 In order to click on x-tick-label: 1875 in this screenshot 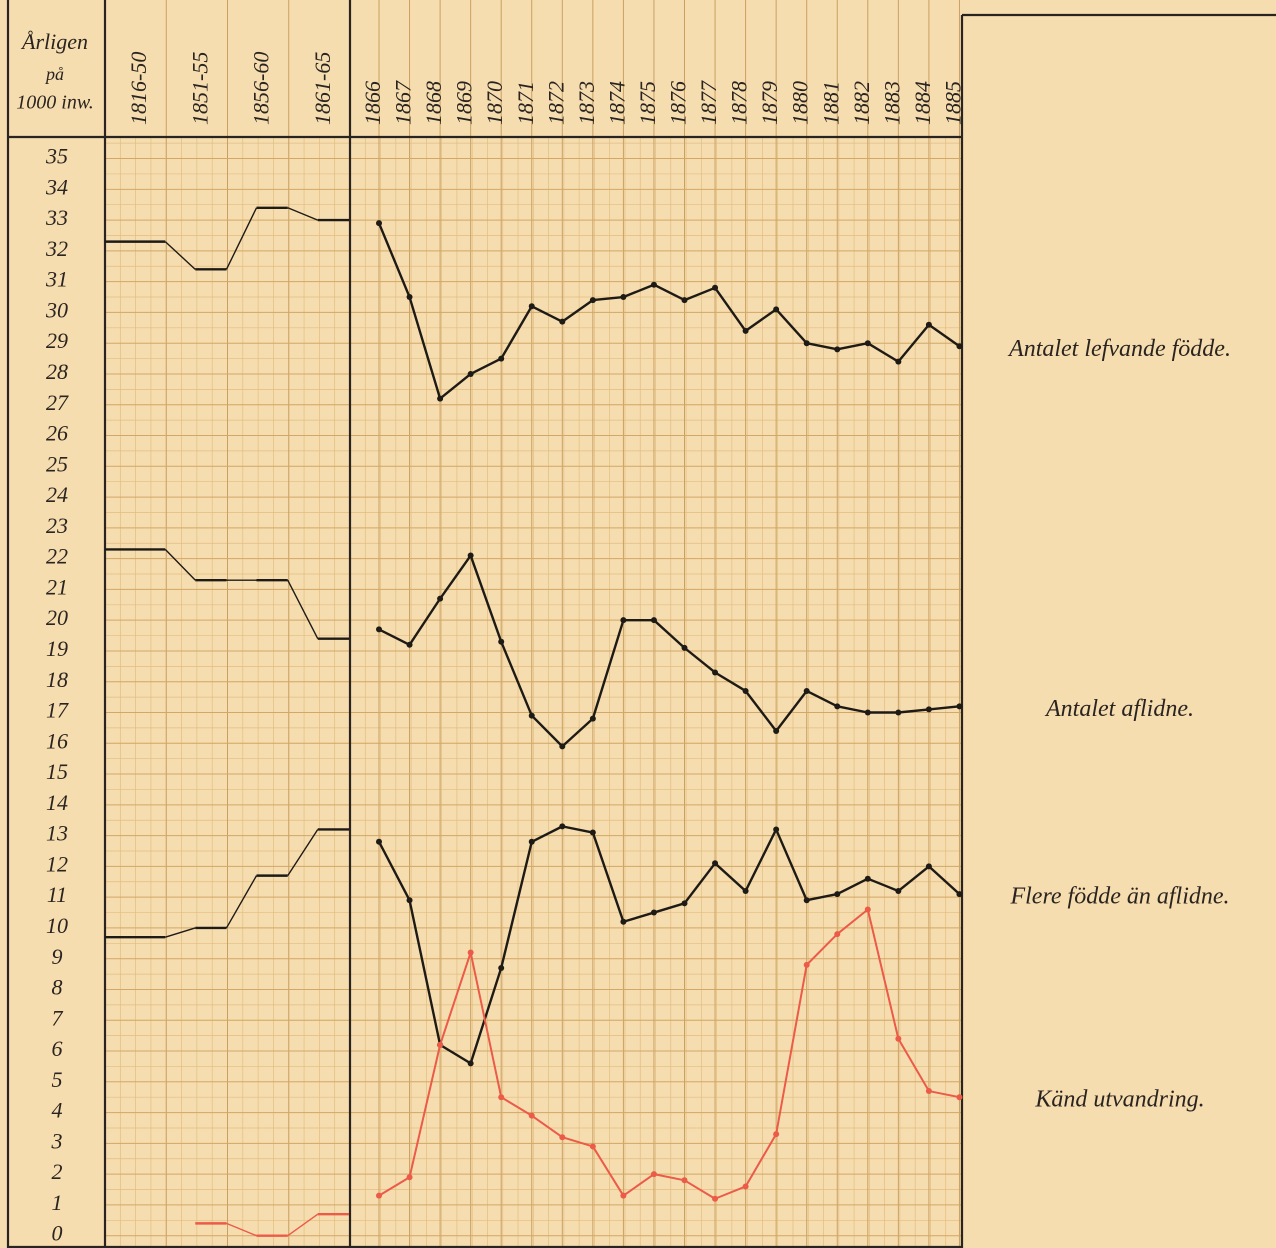, I will do `click(647, 103)`.